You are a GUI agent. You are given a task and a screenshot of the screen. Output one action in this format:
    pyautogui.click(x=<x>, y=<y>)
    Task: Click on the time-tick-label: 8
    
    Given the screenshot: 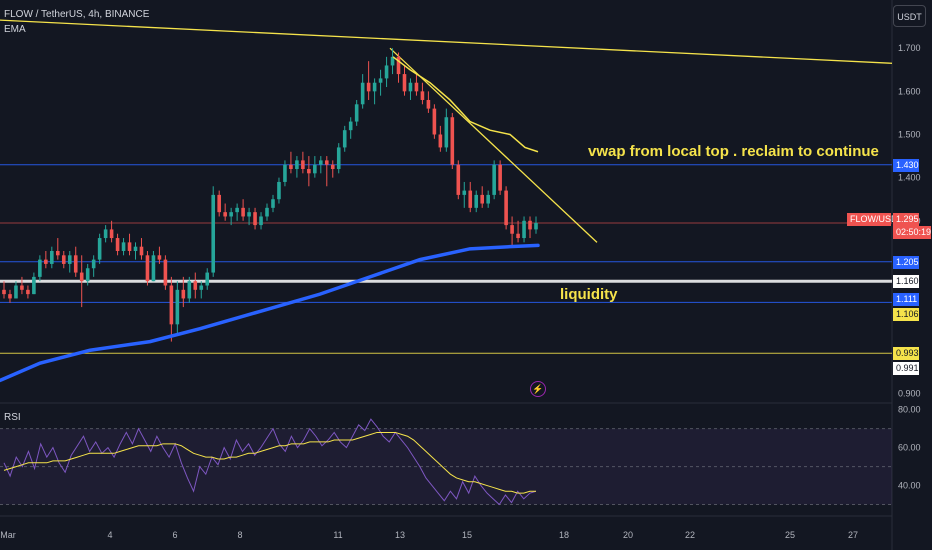 What is the action you would take?
    pyautogui.click(x=239, y=535)
    